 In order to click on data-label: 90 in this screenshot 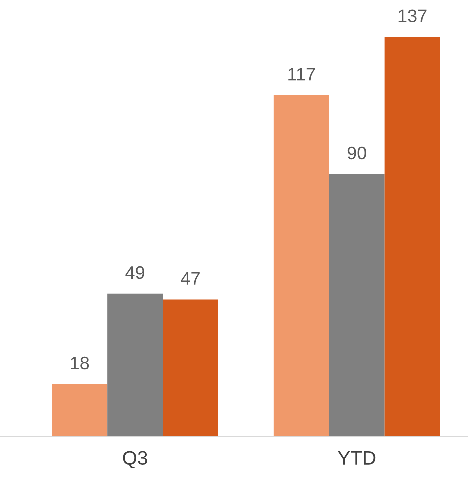, I will do `click(357, 153)`.